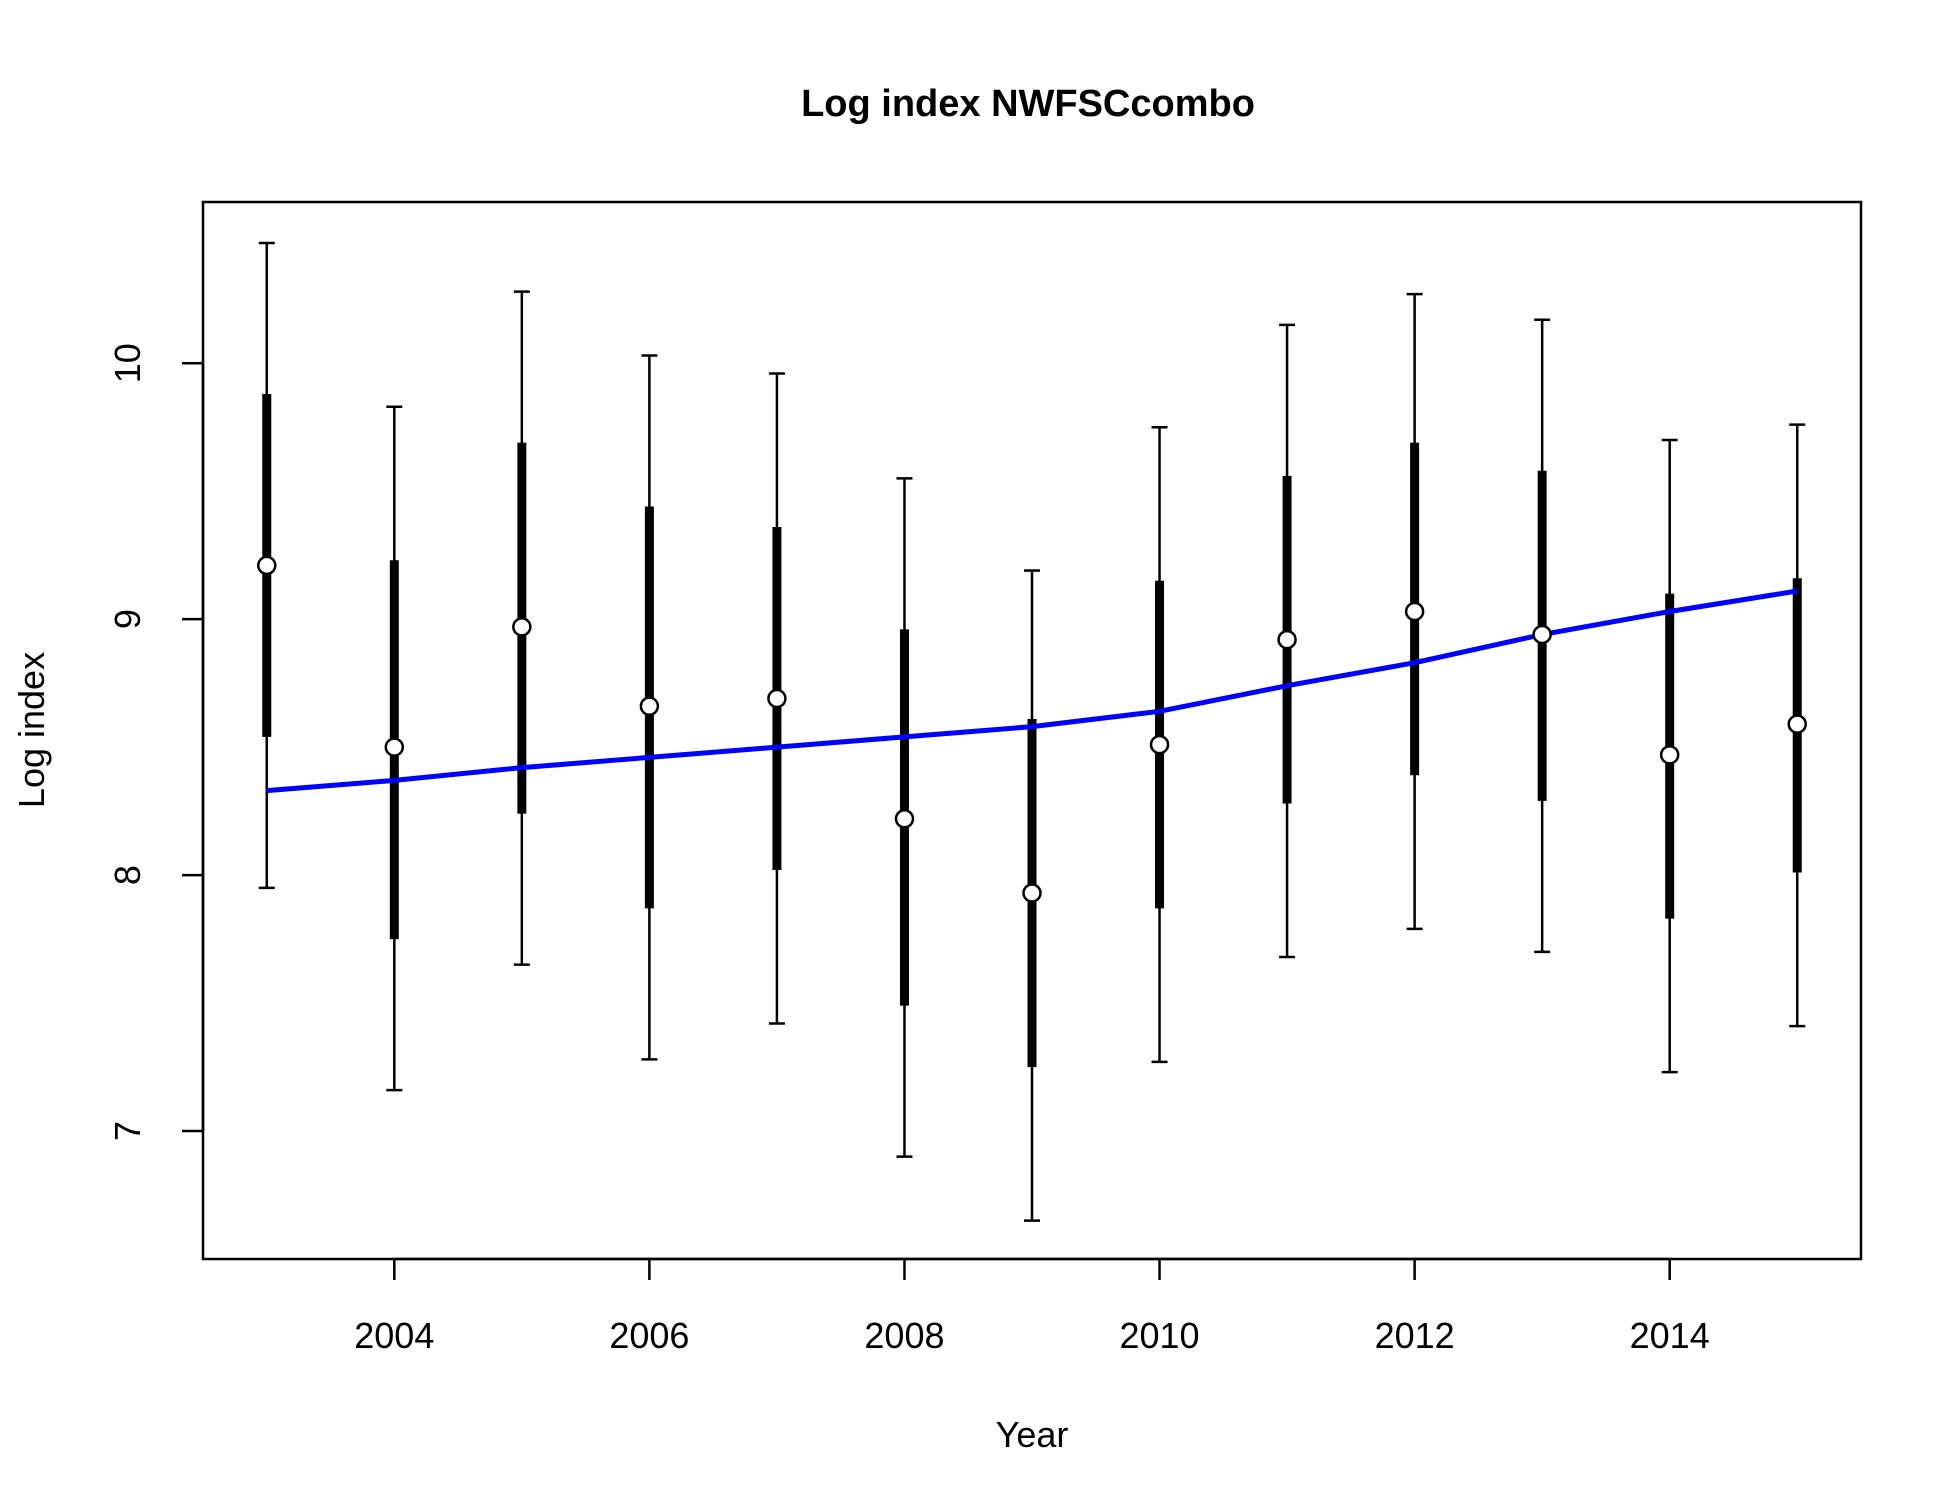 This screenshot has height=1500, width=1950. Describe the element at coordinates (1670, 1335) in the screenshot. I see `x-tick-label: 2014` at that location.